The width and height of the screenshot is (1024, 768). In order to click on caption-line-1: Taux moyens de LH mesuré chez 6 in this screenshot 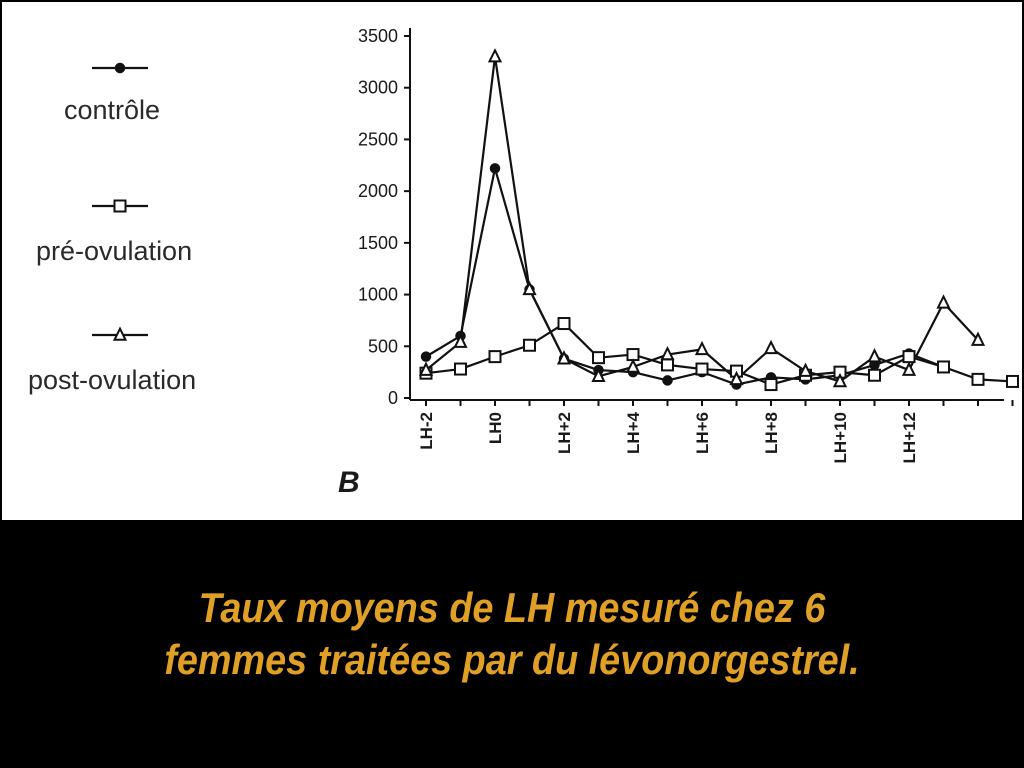, I will do `click(512, 607)`.